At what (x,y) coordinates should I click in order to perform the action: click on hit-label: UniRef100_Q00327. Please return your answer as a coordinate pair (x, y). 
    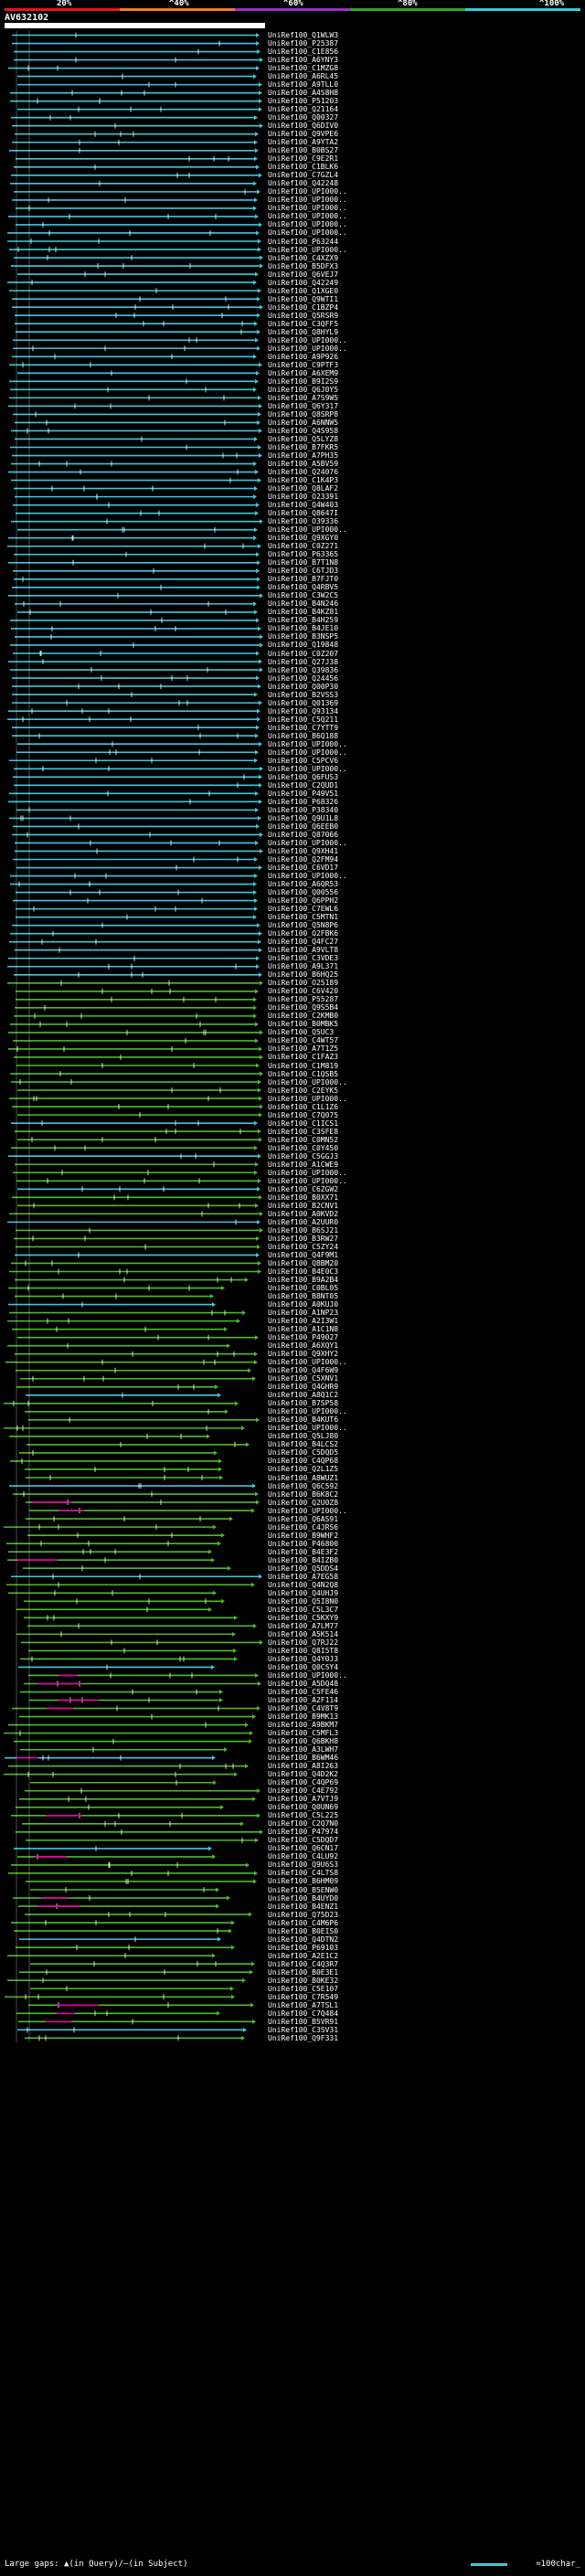
    Looking at the image, I should click on (303, 117).